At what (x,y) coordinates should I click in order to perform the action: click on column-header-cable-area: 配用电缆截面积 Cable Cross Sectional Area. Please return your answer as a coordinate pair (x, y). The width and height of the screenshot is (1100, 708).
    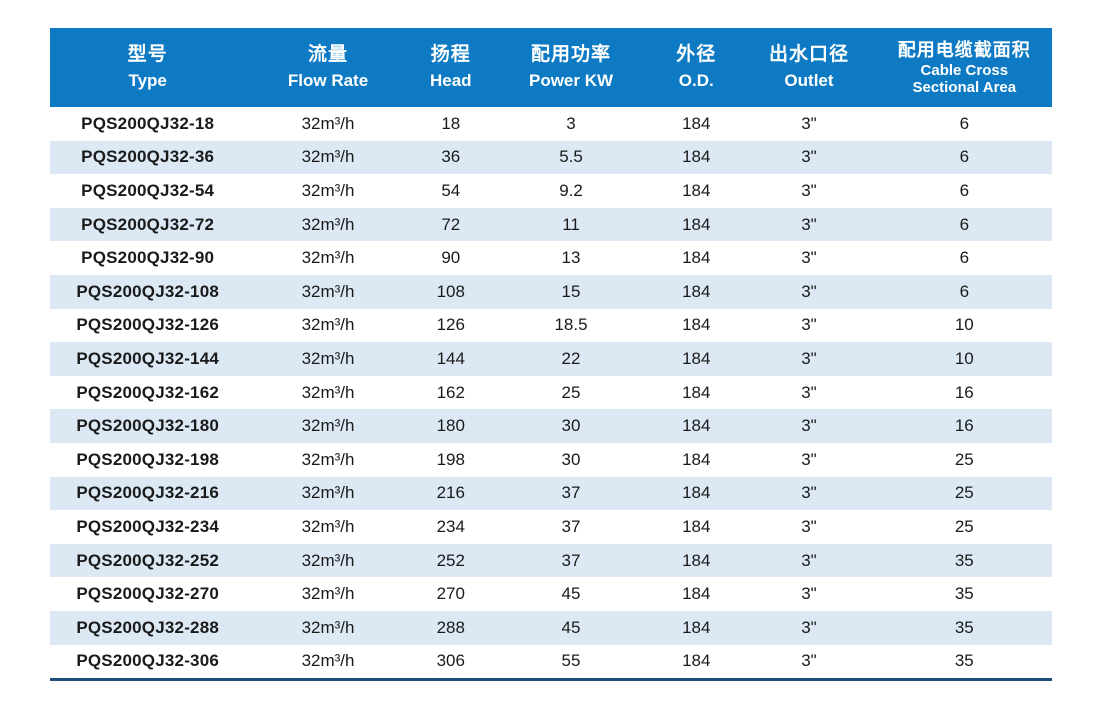
    Looking at the image, I should click on (964, 67).